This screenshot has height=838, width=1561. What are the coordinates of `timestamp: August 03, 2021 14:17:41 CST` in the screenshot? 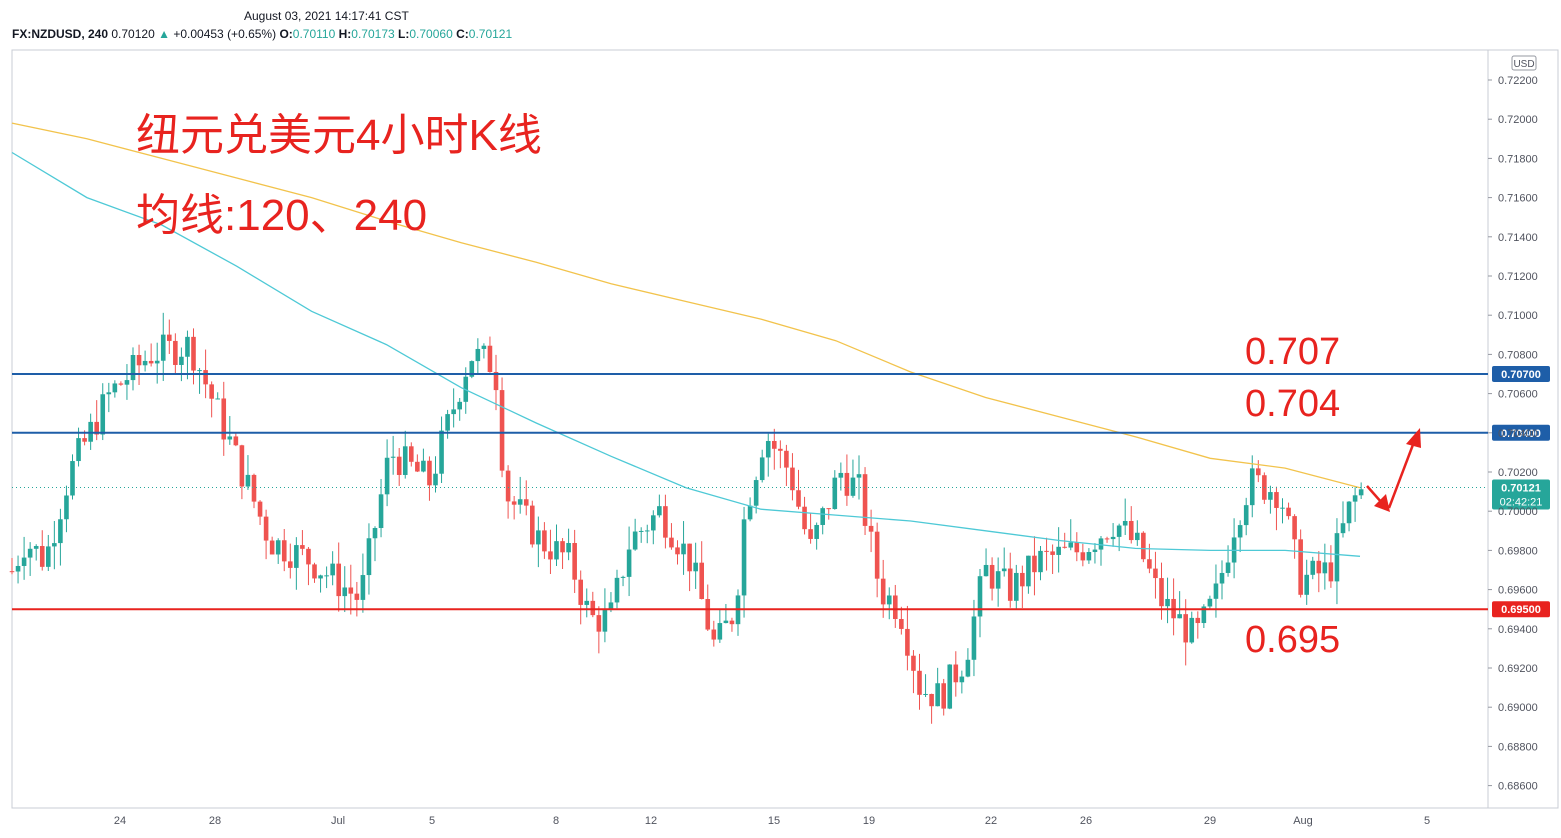 It's located at (326, 16).